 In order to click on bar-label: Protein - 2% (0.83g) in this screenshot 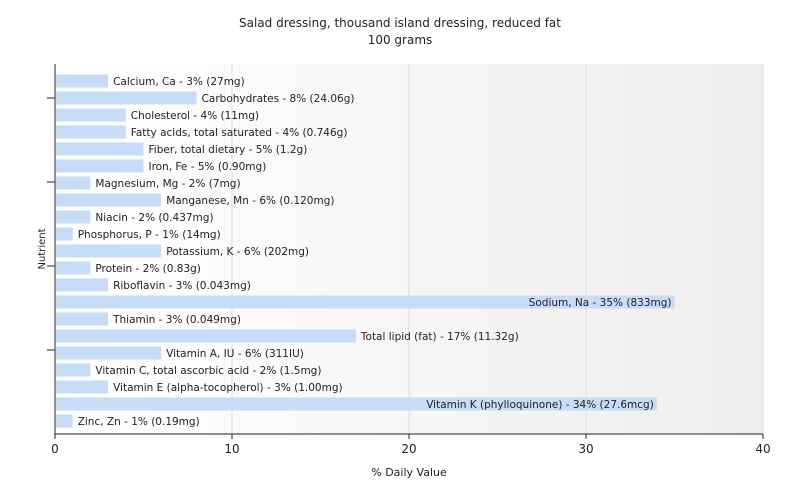, I will do `click(148, 269)`.